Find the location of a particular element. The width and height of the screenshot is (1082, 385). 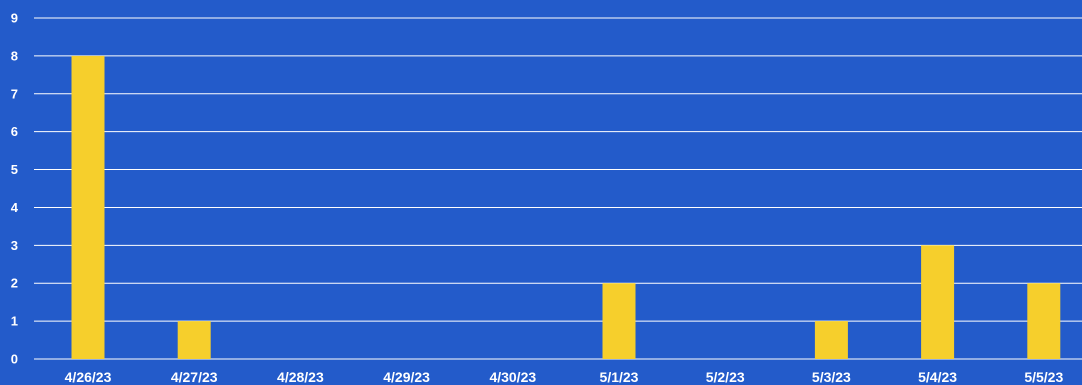

y-tick-label-5: 5 is located at coordinates (14, 169).